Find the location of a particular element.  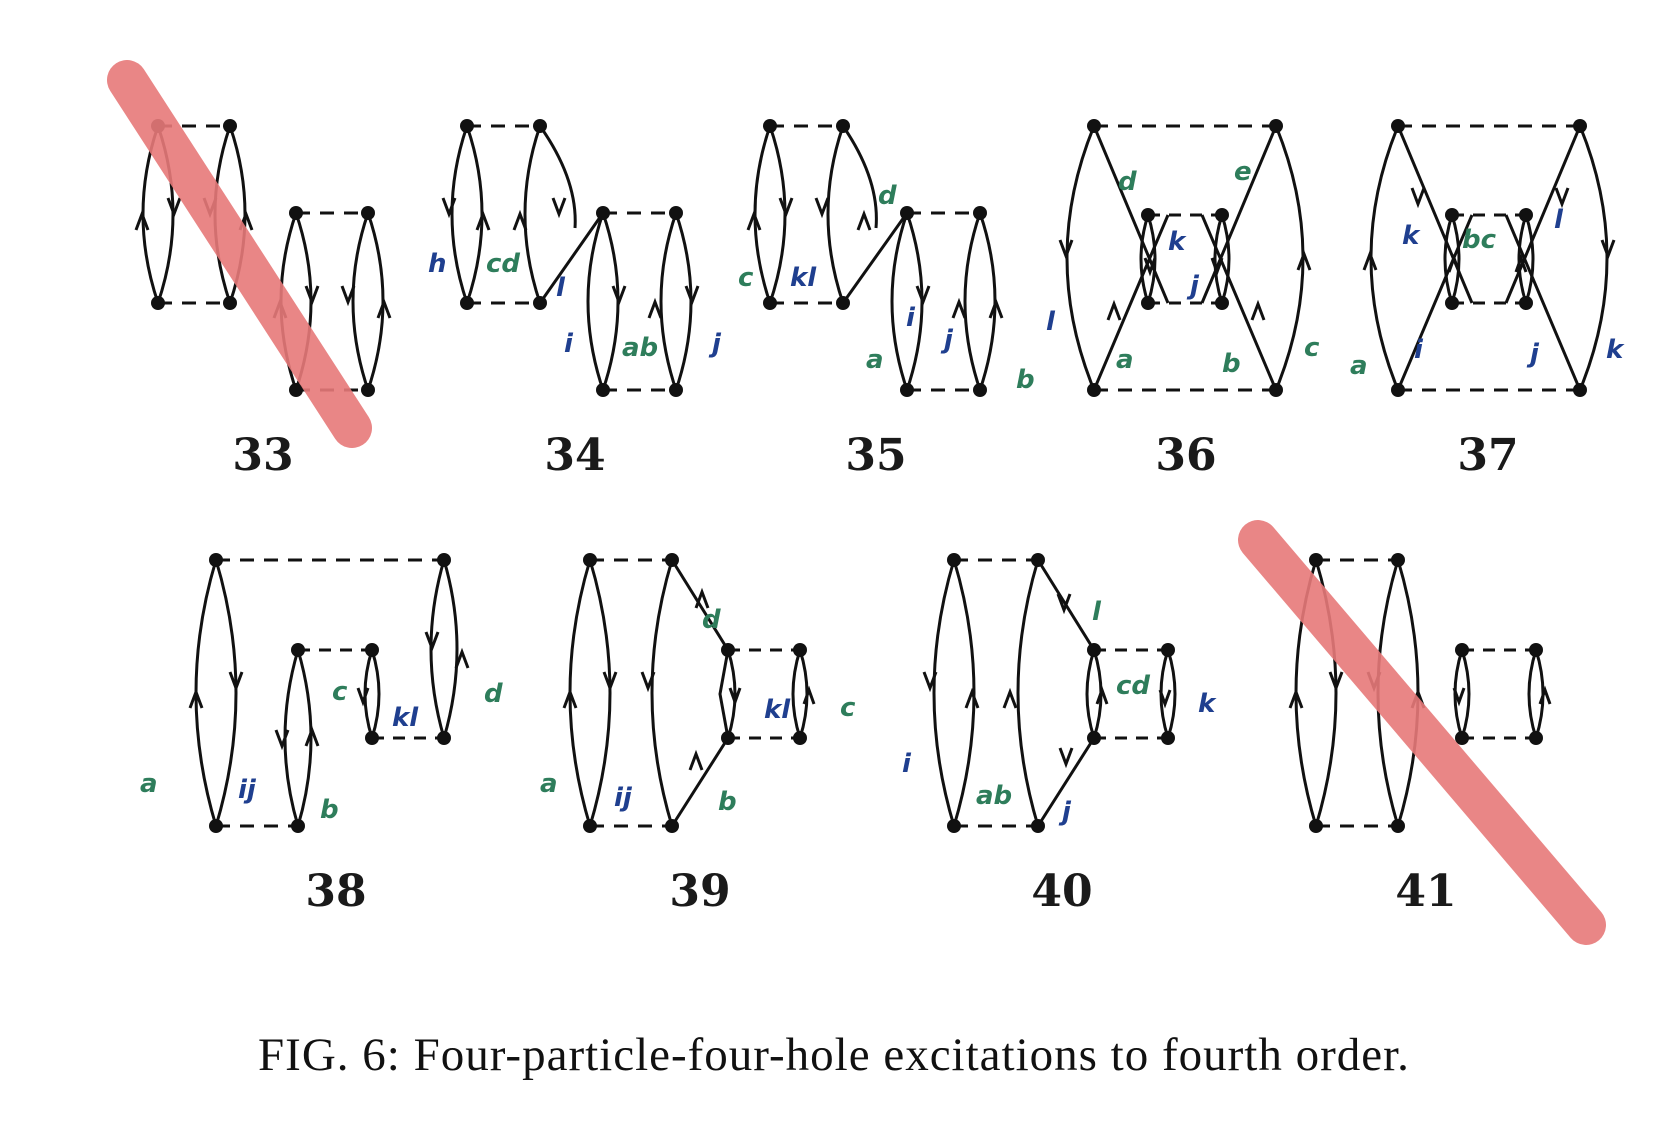

label-40-j: j is located at coordinates (1065, 812).